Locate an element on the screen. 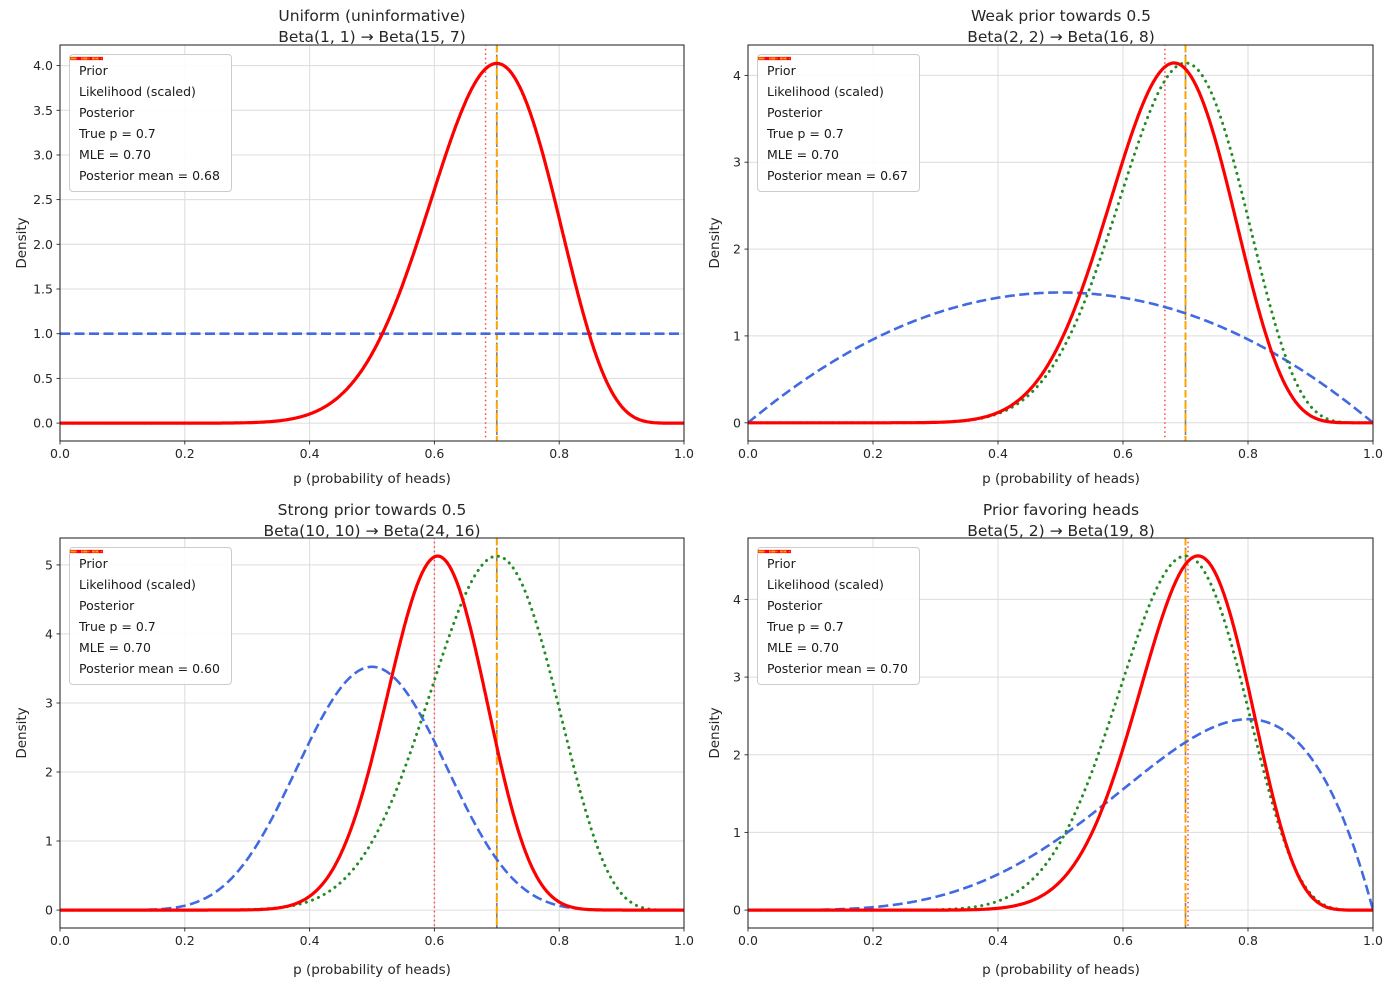  y-tick-label: 4.0 is located at coordinates (43, 65).